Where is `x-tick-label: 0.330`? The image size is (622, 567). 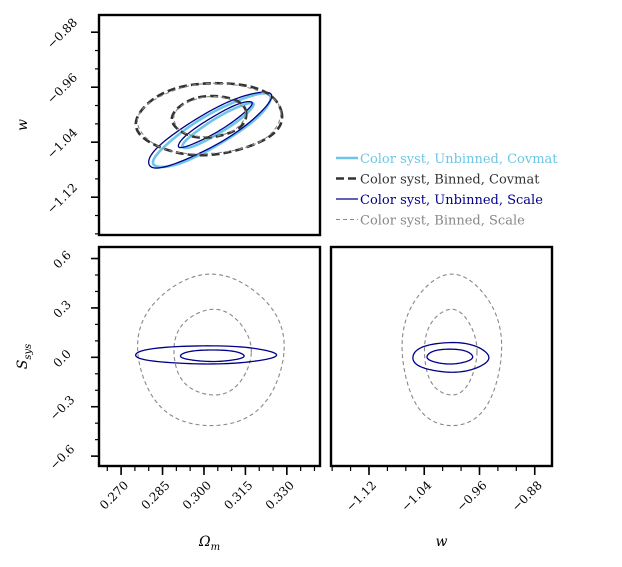 x-tick-label: 0.330 is located at coordinates (280, 495).